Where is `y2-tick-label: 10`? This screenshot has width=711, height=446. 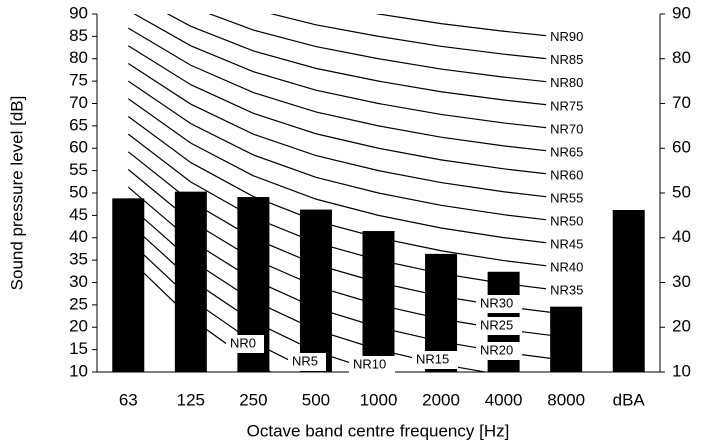 y2-tick-label: 10 is located at coordinates (681, 370).